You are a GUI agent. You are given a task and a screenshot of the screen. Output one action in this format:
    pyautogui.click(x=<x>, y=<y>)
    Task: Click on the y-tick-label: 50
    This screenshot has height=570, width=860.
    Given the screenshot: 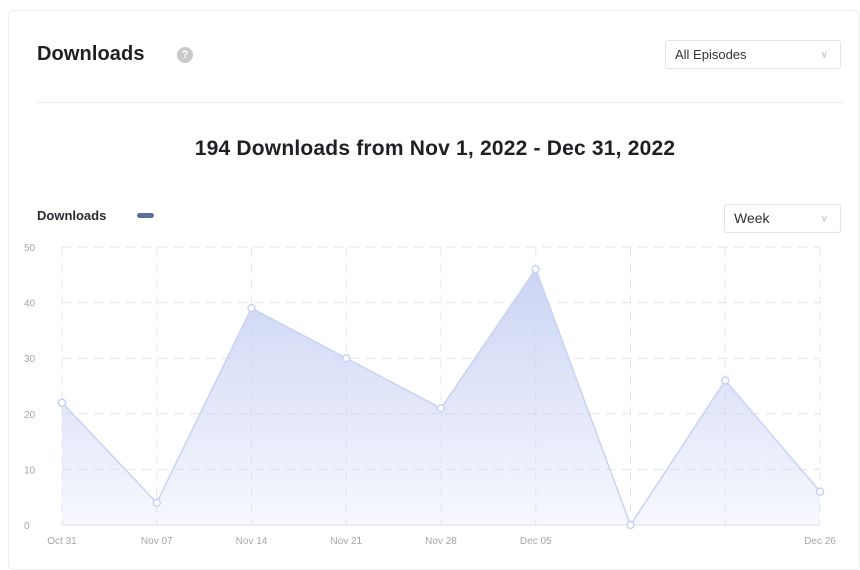 What is the action you would take?
    pyautogui.click(x=30, y=248)
    